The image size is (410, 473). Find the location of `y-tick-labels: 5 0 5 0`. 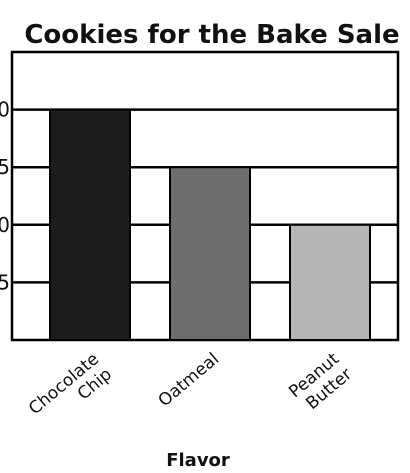

y-tick-labels: 5 0 5 0 is located at coordinates (5, 196).